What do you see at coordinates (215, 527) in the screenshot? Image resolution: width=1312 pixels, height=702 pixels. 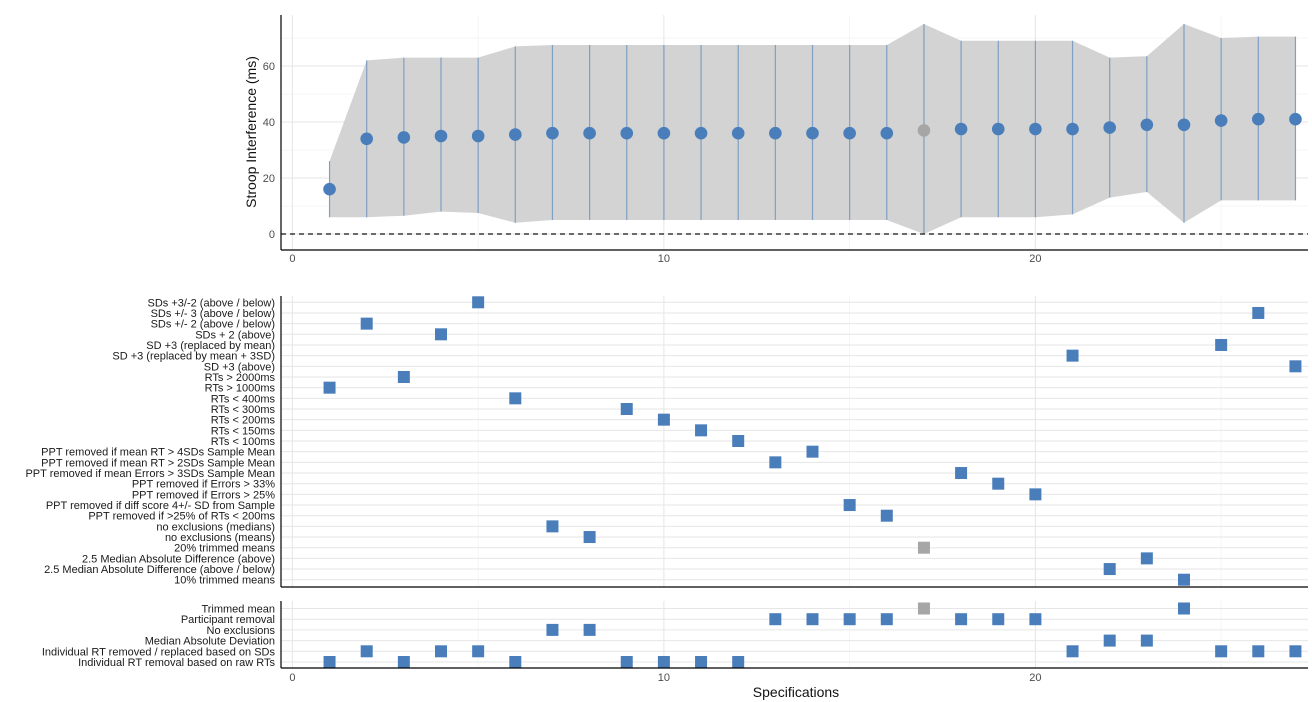 I see `row-label: no exclusions (medians)` at bounding box center [215, 527].